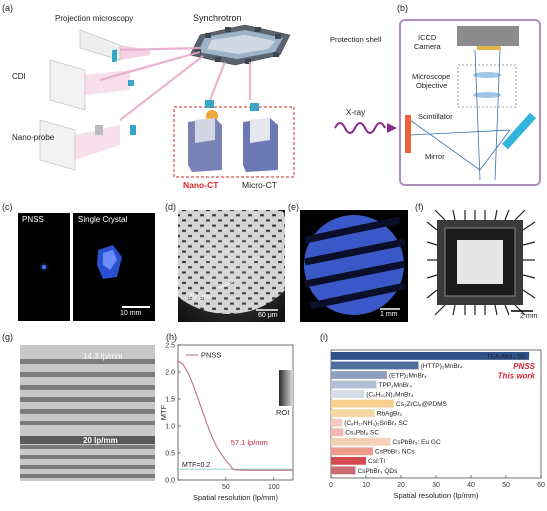 Image resolution: width=547 pixels, height=511 pixels. Describe the element at coordinates (201, 185) in the screenshot. I see `nanoct-label: Nano-CT` at that location.